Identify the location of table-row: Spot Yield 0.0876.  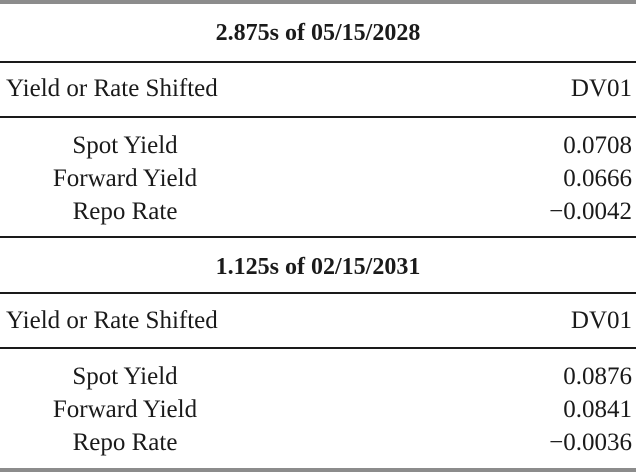
(318, 376).